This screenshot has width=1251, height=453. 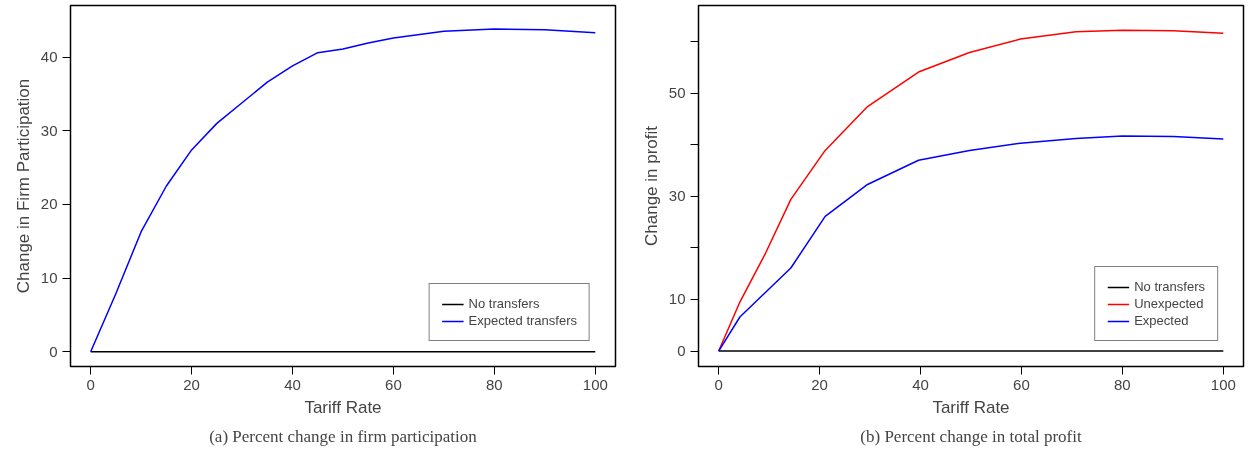 I want to click on text: (a) Percent change in firm participation, so click(x=343, y=436).